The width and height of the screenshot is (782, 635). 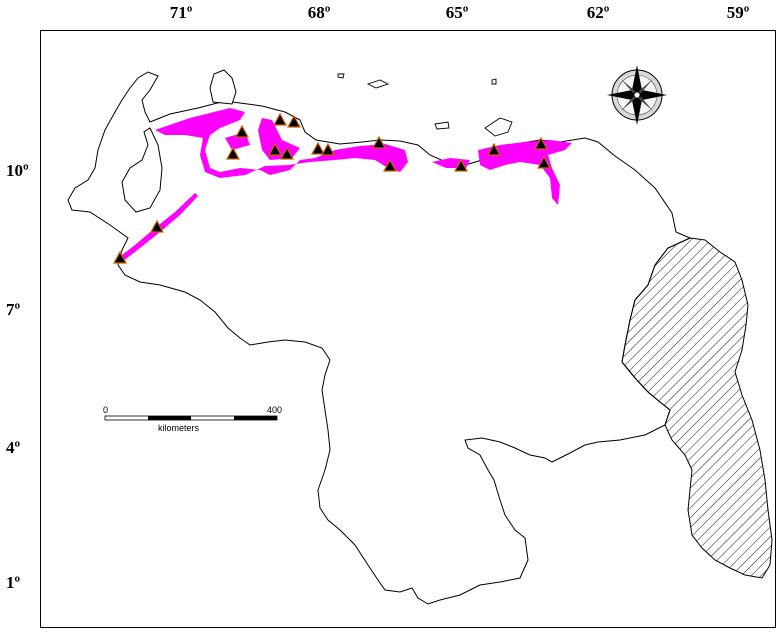 I want to click on lon-label-62: 62º, so click(x=598, y=12).